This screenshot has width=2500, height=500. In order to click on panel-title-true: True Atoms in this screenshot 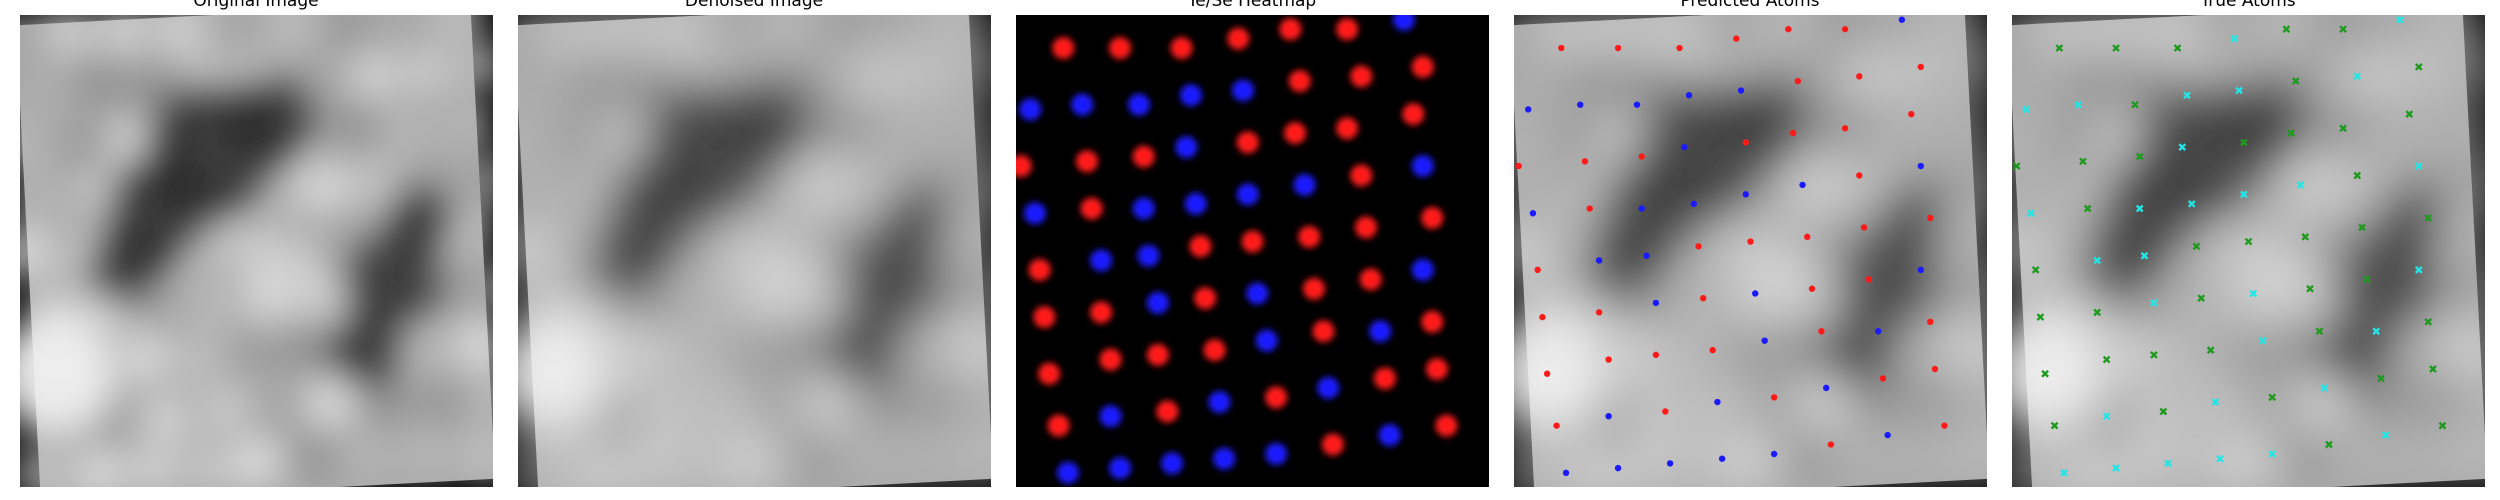, I will do `click(2247, 5)`.